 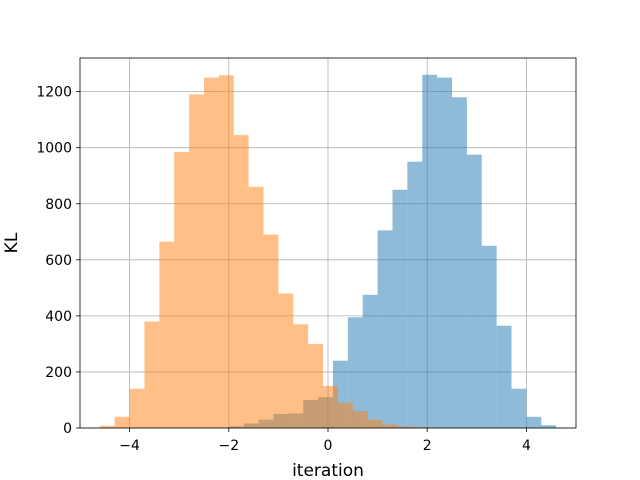 What do you see at coordinates (58, 373) in the screenshot?
I see `y-tick-label: 200` at bounding box center [58, 373].